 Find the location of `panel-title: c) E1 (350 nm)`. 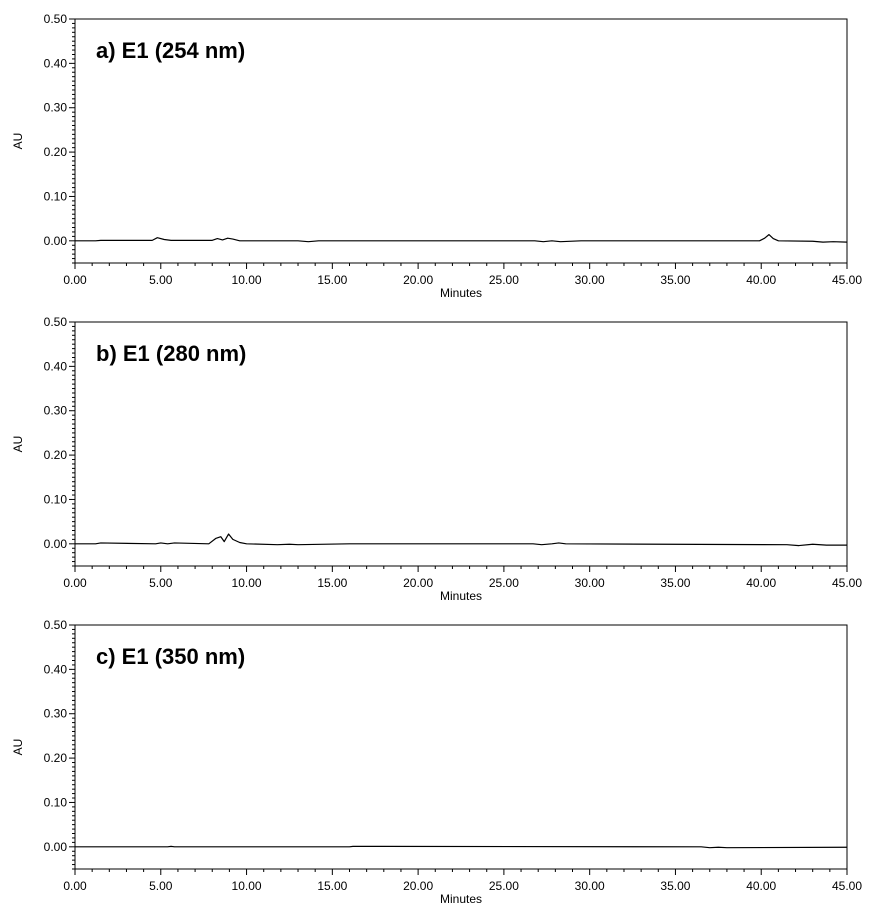

panel-title: c) E1 (350 nm) is located at coordinates (170, 656).